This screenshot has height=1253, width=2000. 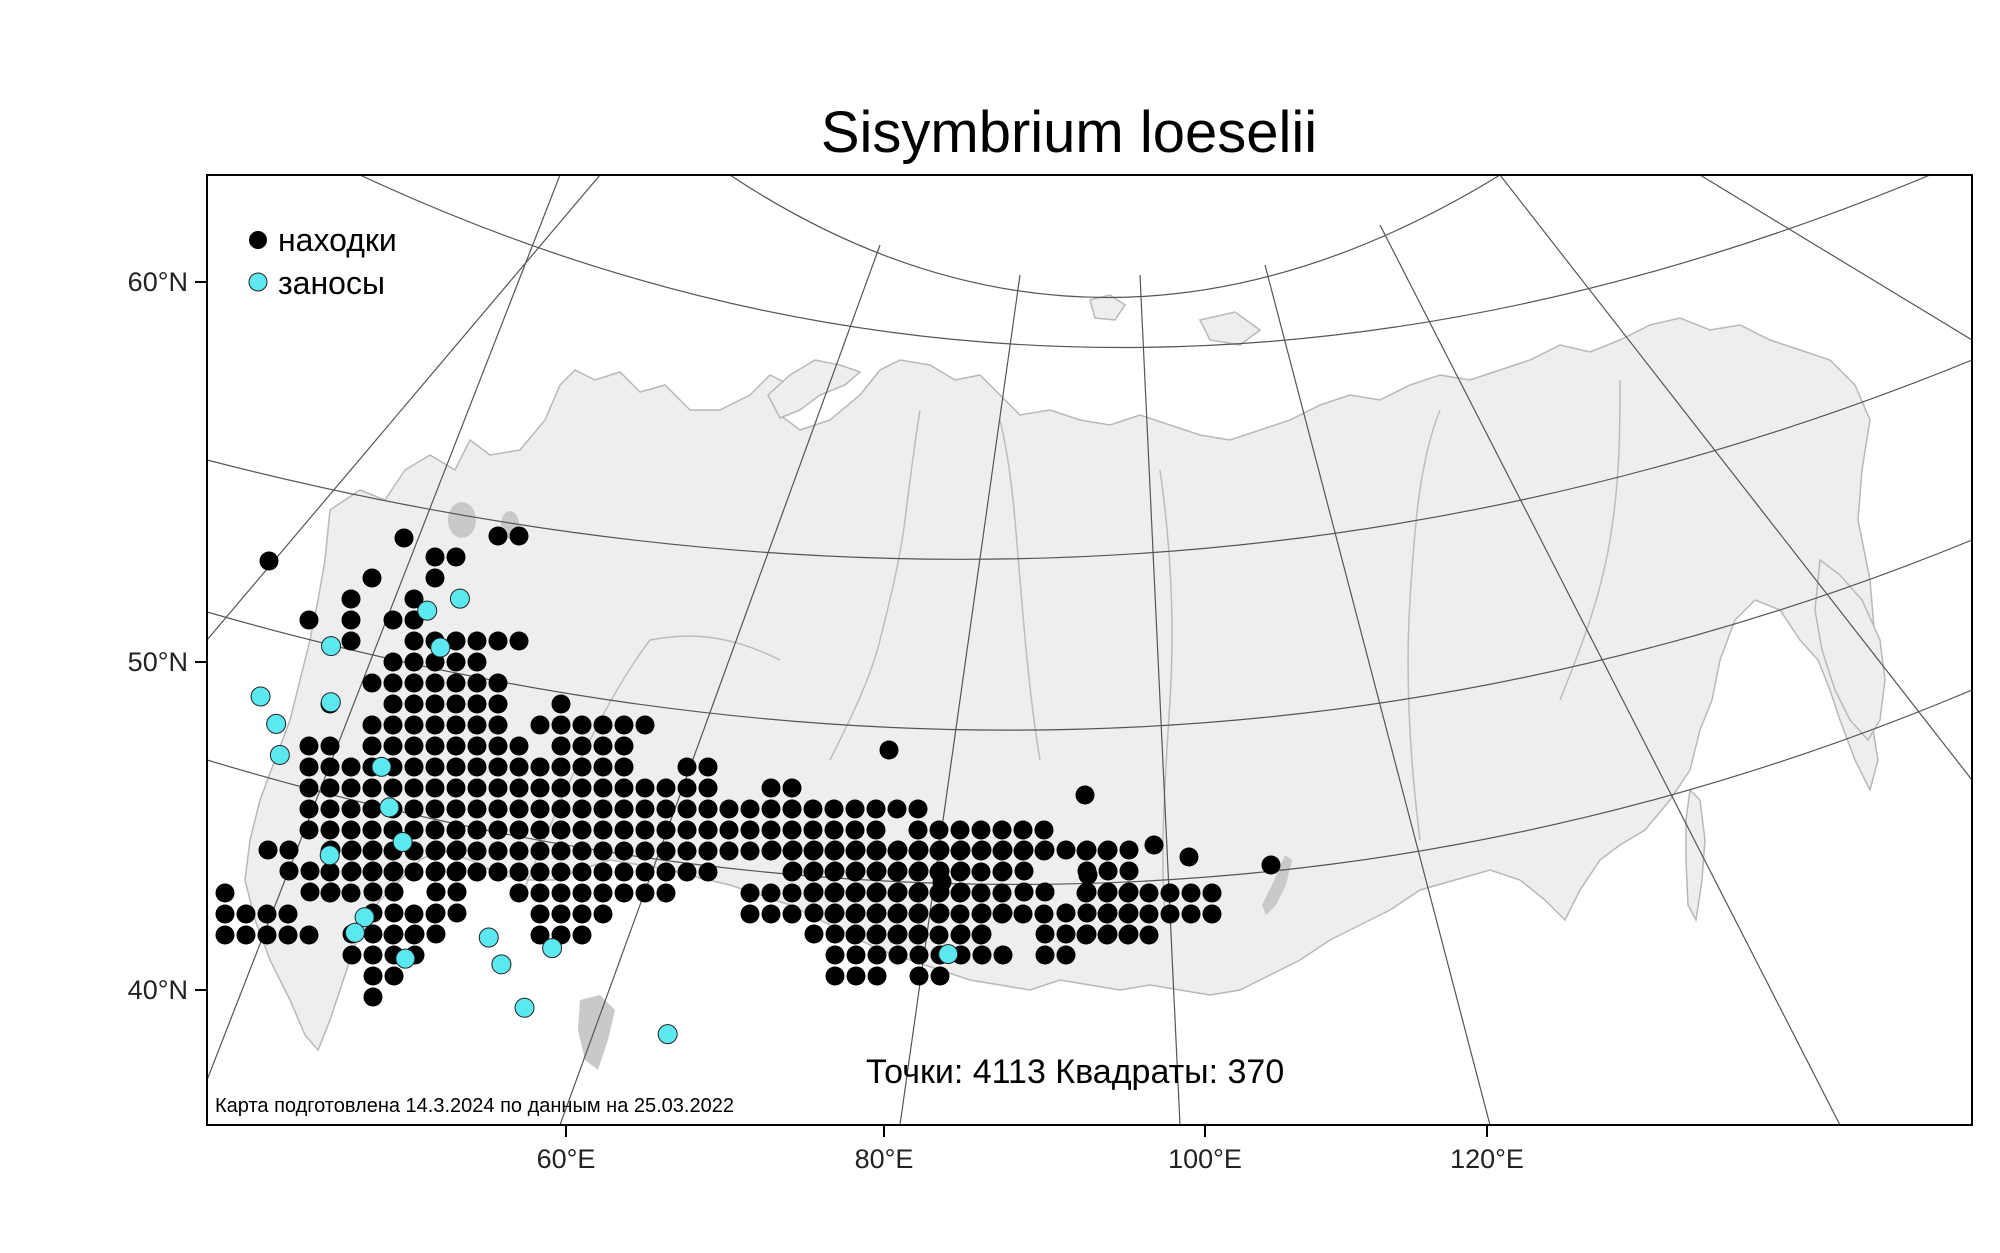 What do you see at coordinates (1145, 261) in the screenshot?
I see `parallel-70n` at bounding box center [1145, 261].